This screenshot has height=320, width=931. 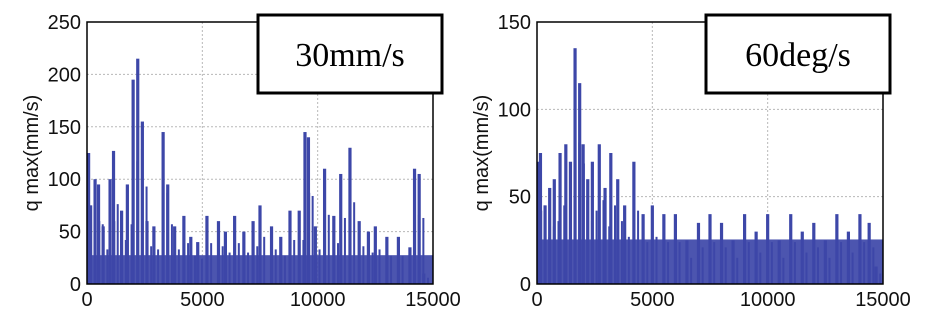 What do you see at coordinates (64, 75) in the screenshot?
I see `y-tick-label: 200` at bounding box center [64, 75].